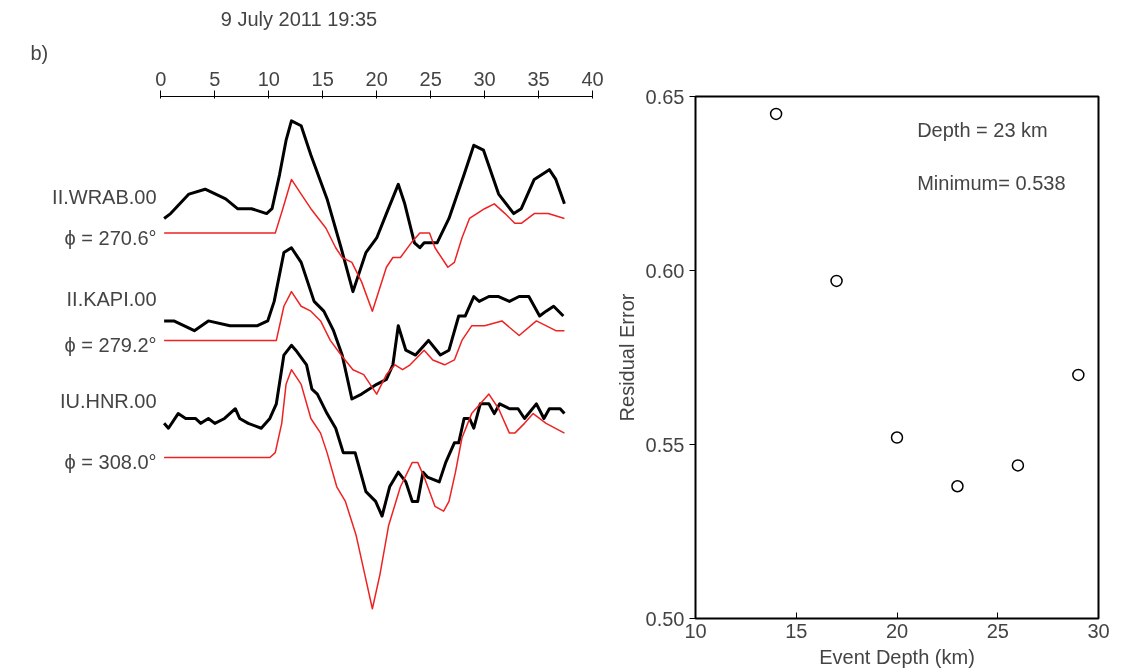  I want to click on text: b), so click(39, 52).